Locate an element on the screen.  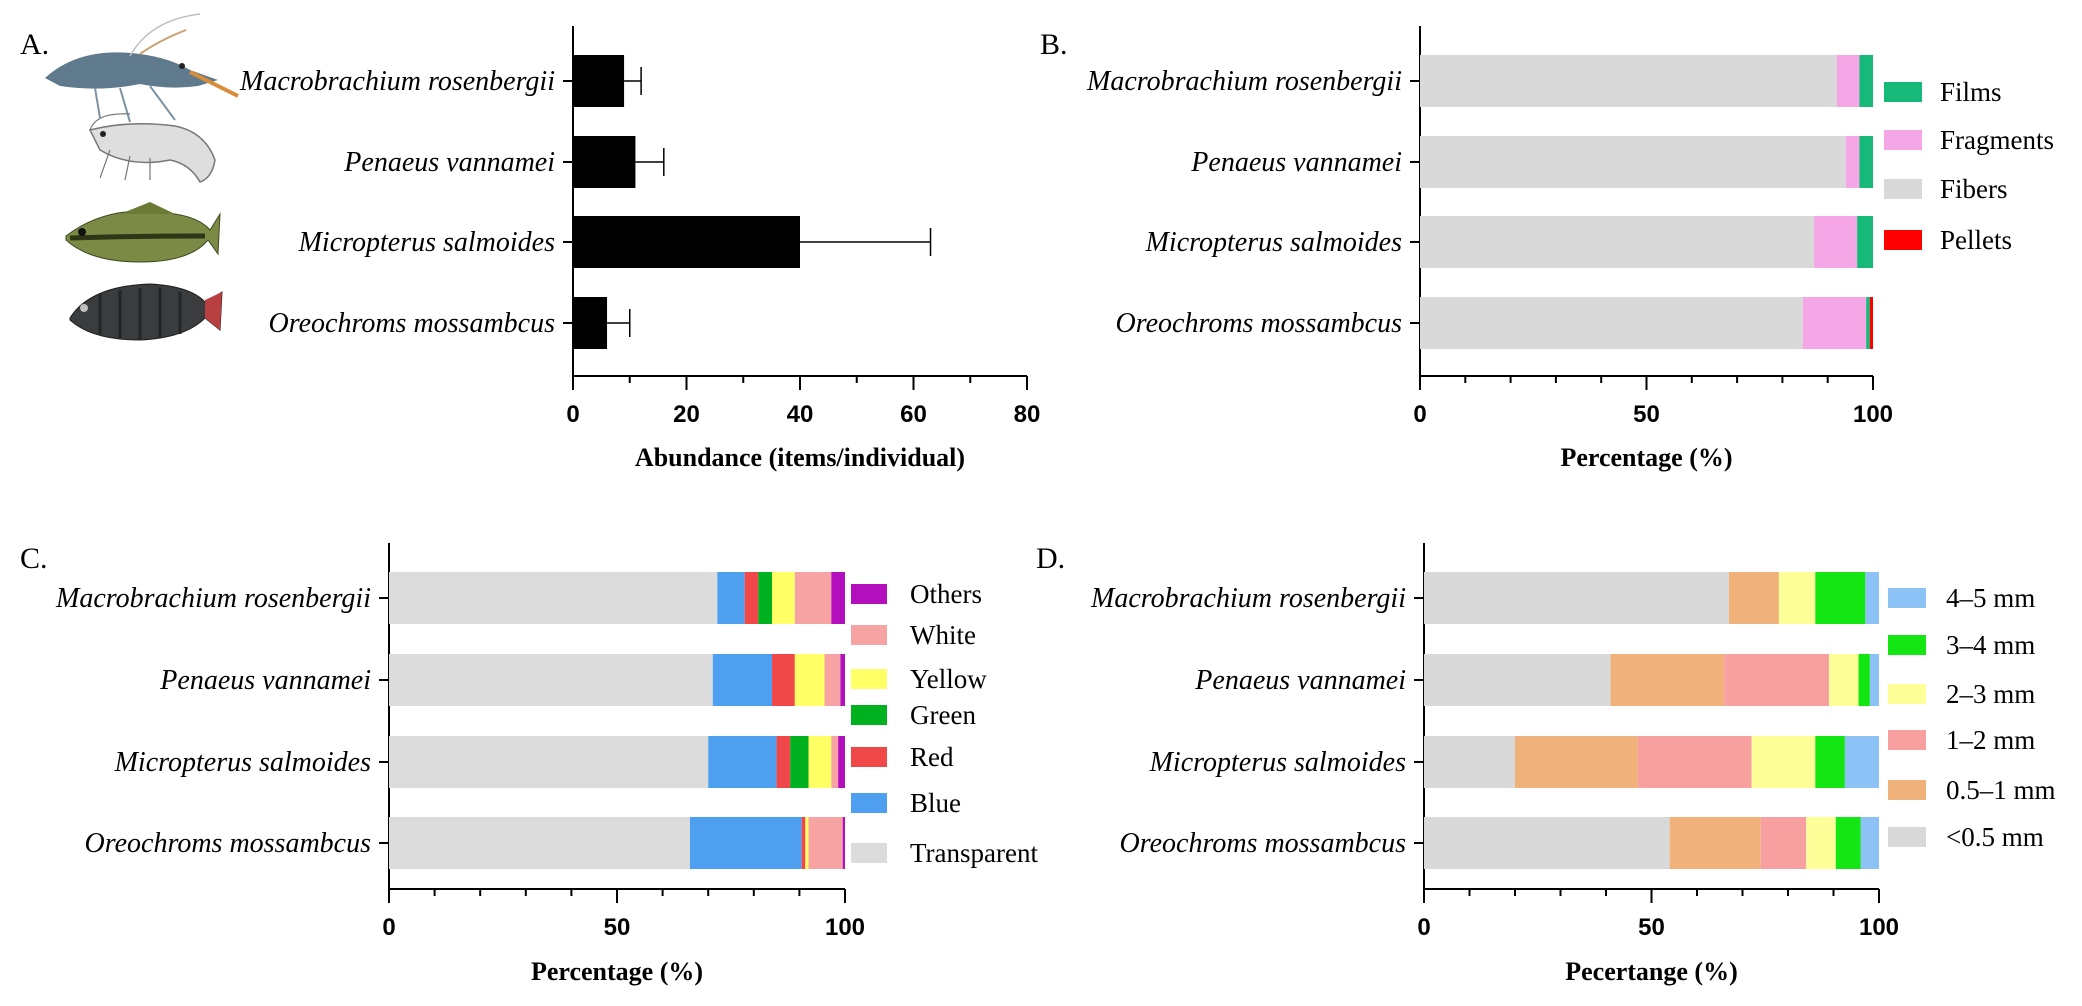
legend-label: Yellow is located at coordinates (948, 679).